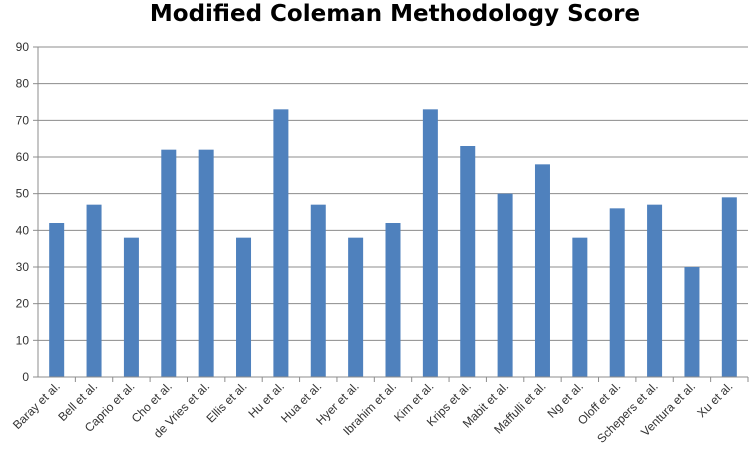 This screenshot has width=750, height=465. What do you see at coordinates (23, 230) in the screenshot?
I see `y-tick-label: 40` at bounding box center [23, 230].